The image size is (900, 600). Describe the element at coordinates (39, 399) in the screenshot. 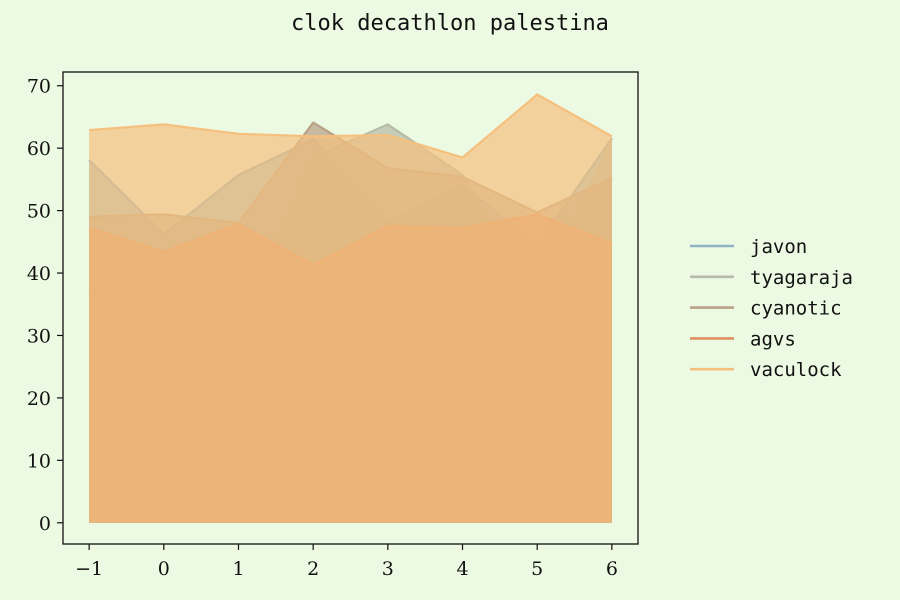

I see `y-tick-label: 20` at that location.